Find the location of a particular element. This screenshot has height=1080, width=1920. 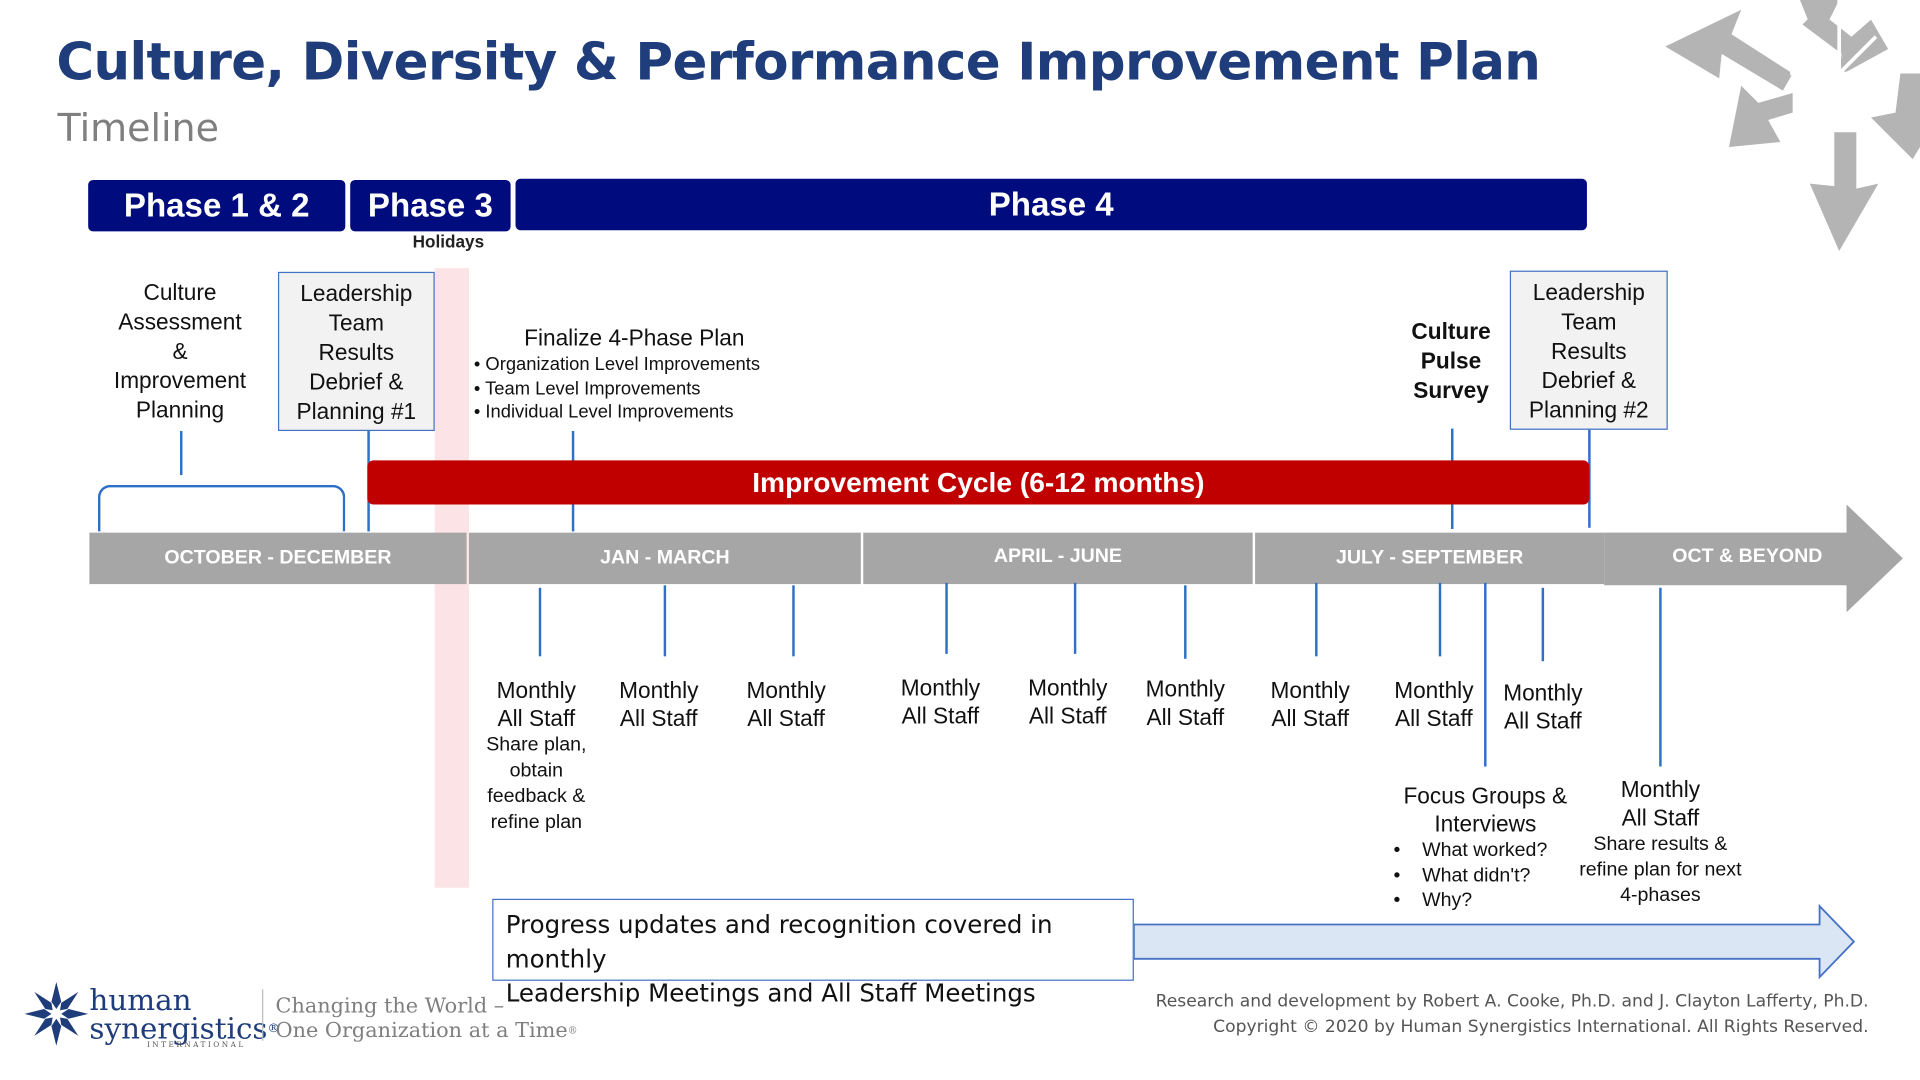

list-item-label: Individual Level Improvements is located at coordinates (609, 412).